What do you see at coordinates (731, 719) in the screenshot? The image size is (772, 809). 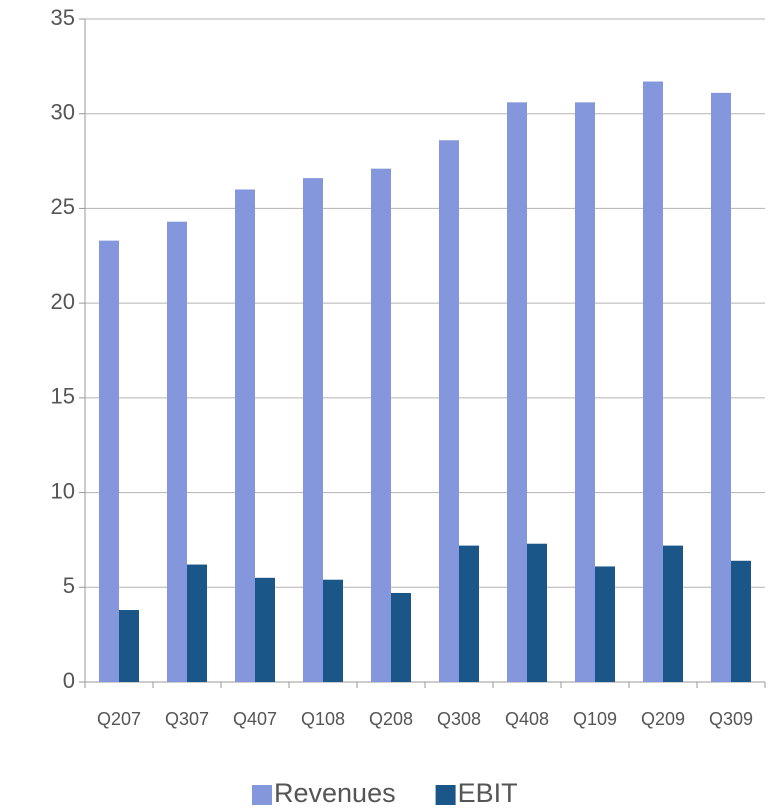 I see `x-tick-label: Q309` at bounding box center [731, 719].